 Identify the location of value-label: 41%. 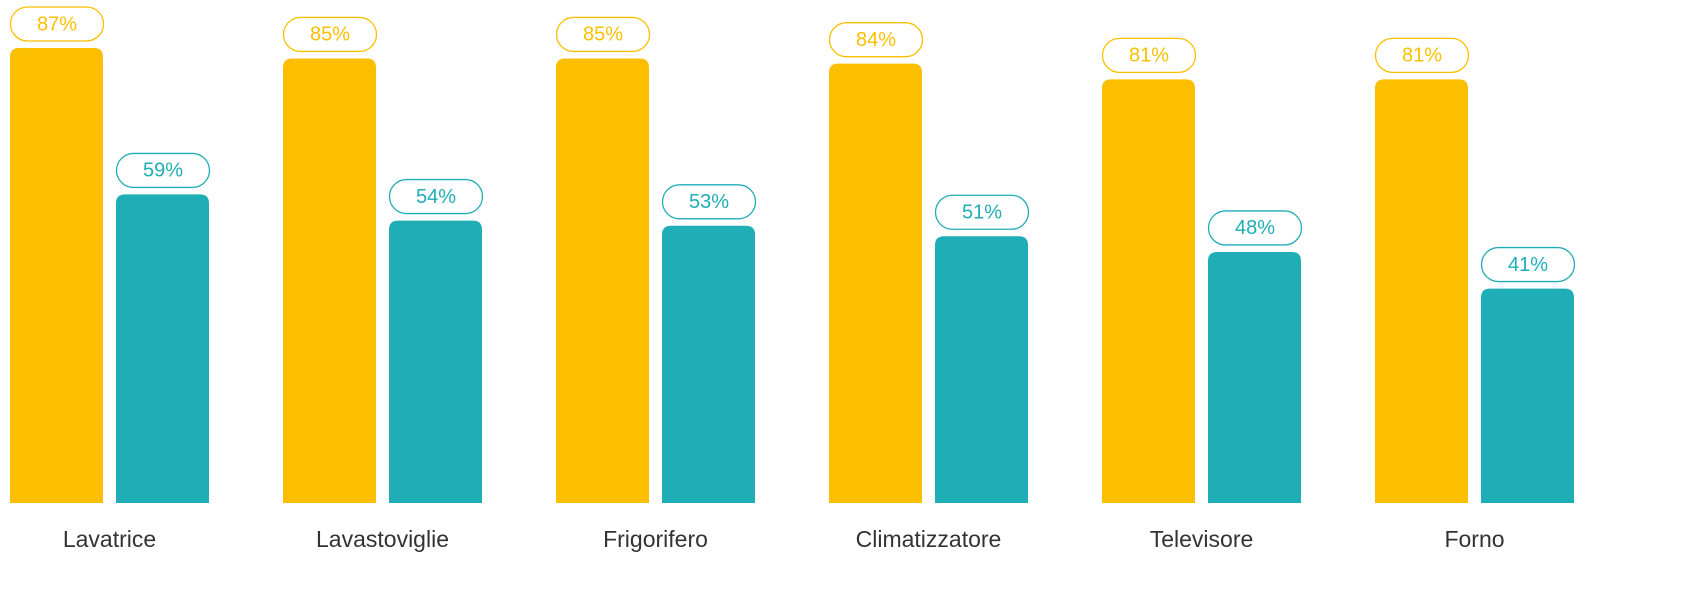
(1528, 265).